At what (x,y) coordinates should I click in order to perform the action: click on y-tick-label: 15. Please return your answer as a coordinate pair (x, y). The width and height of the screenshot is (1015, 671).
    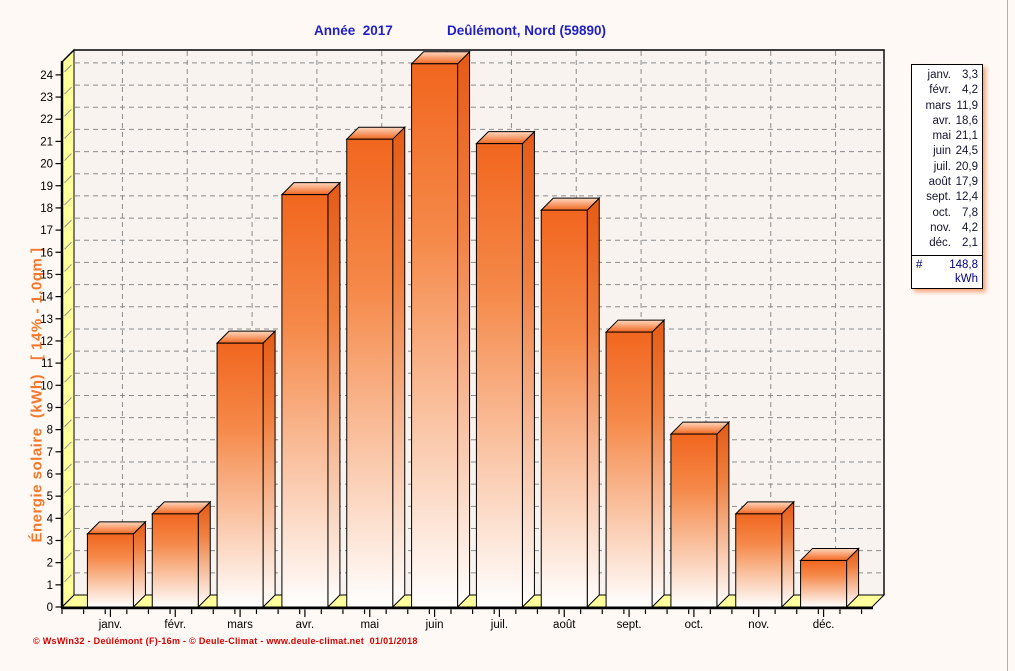
    Looking at the image, I should click on (46, 275).